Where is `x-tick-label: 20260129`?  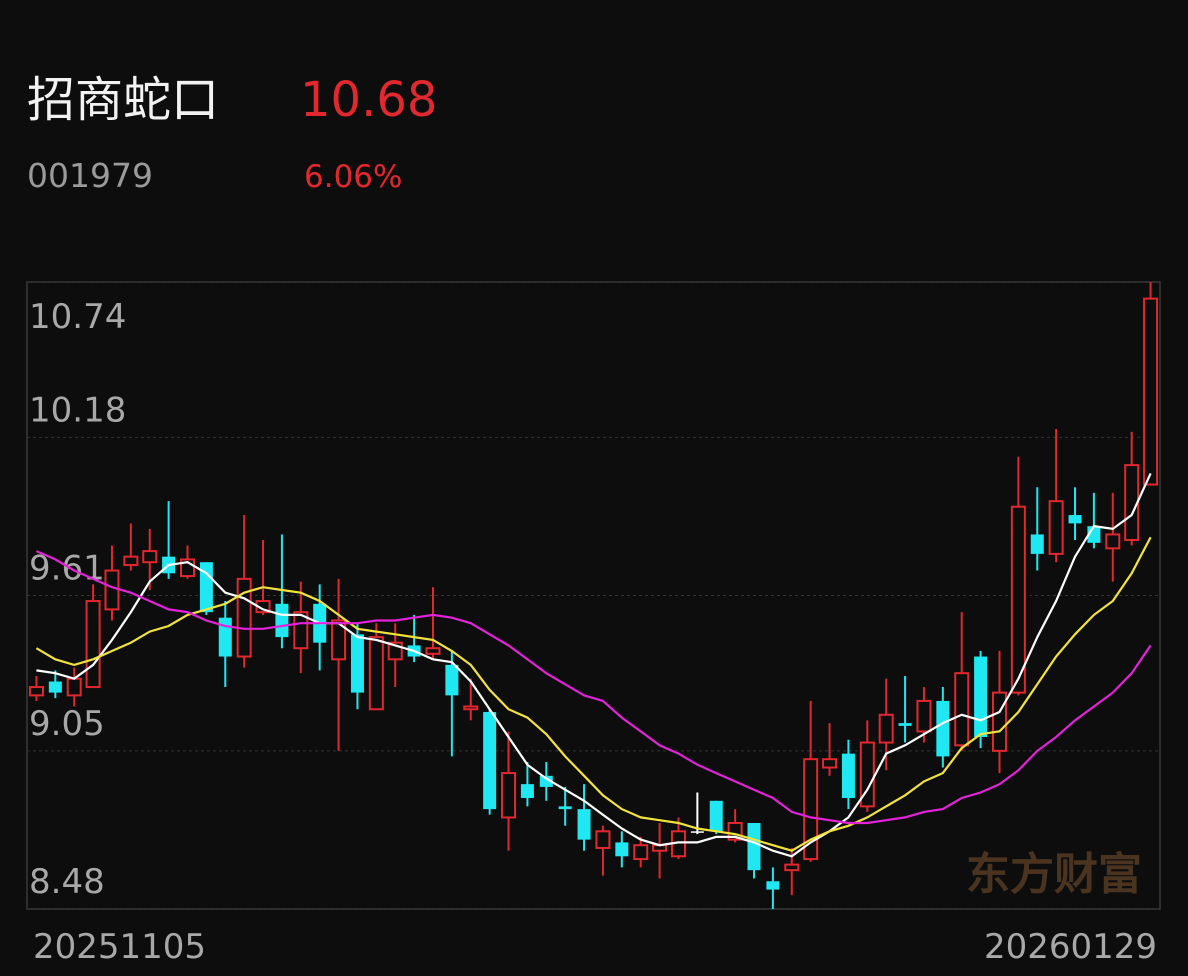
x-tick-label: 20260129 is located at coordinates (1070, 947).